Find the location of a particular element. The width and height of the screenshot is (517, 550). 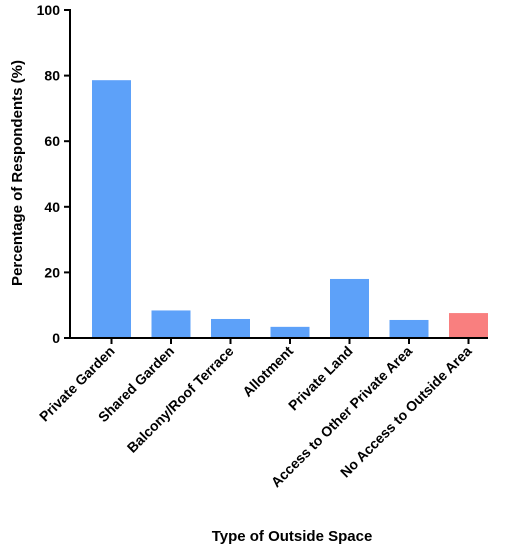

y-tick-label: 40 is located at coordinates (52, 207).